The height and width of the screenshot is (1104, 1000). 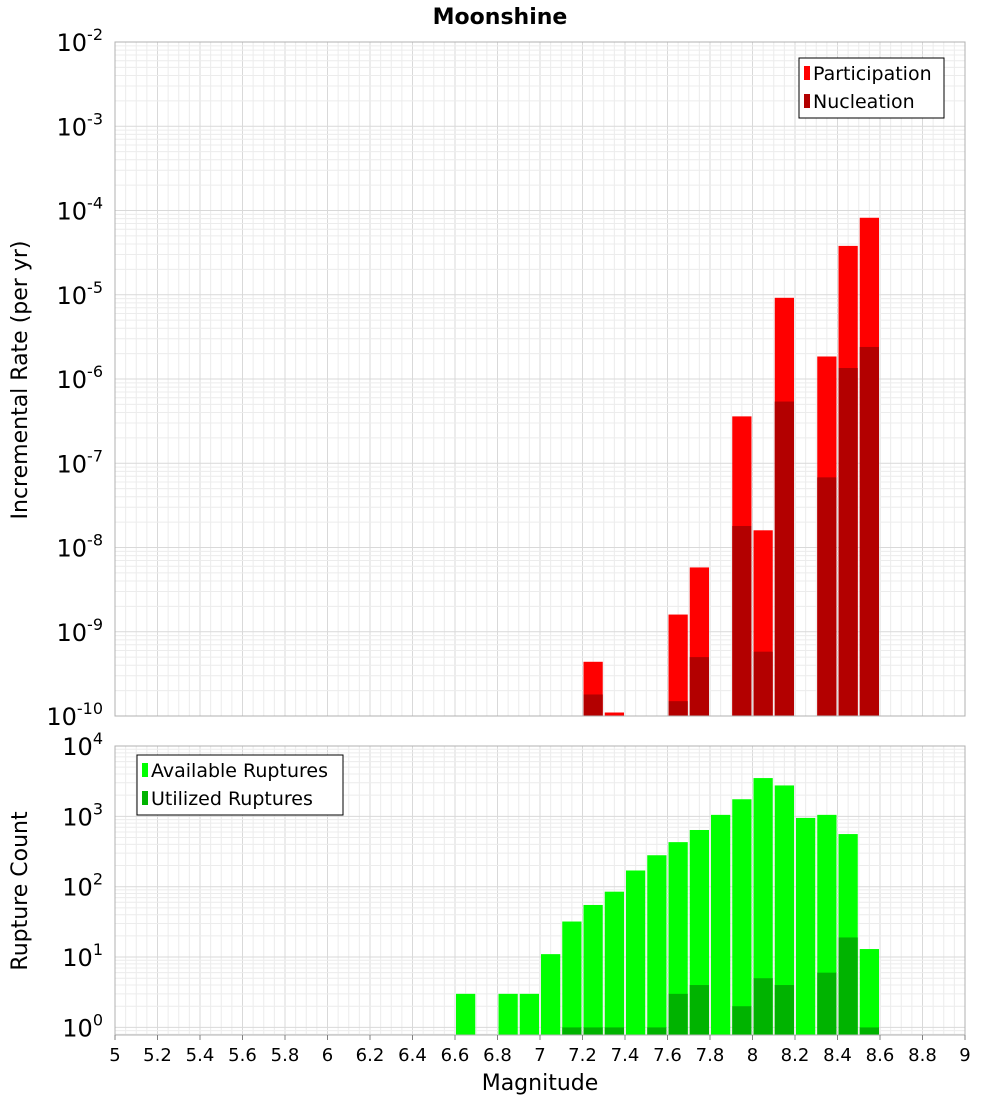 I want to click on y-tick-label: 10⁴, so click(x=82, y=745).